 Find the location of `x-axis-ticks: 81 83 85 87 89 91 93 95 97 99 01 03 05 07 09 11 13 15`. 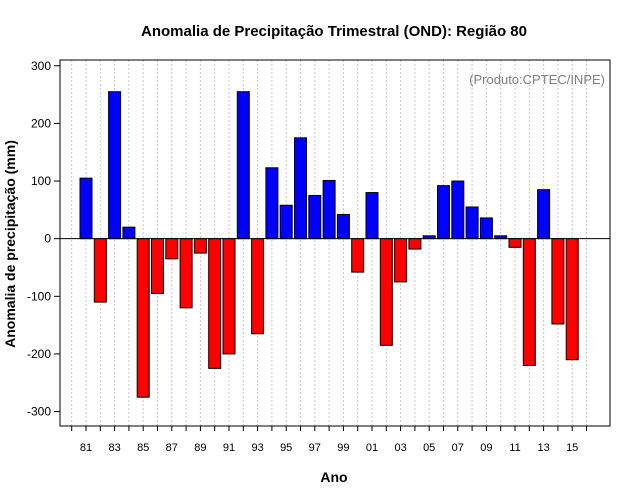

x-axis-ticks: 81 83 85 87 89 91 93 95 97 99 01 03 05 07 09 11 13 15 is located at coordinates (329, 440).